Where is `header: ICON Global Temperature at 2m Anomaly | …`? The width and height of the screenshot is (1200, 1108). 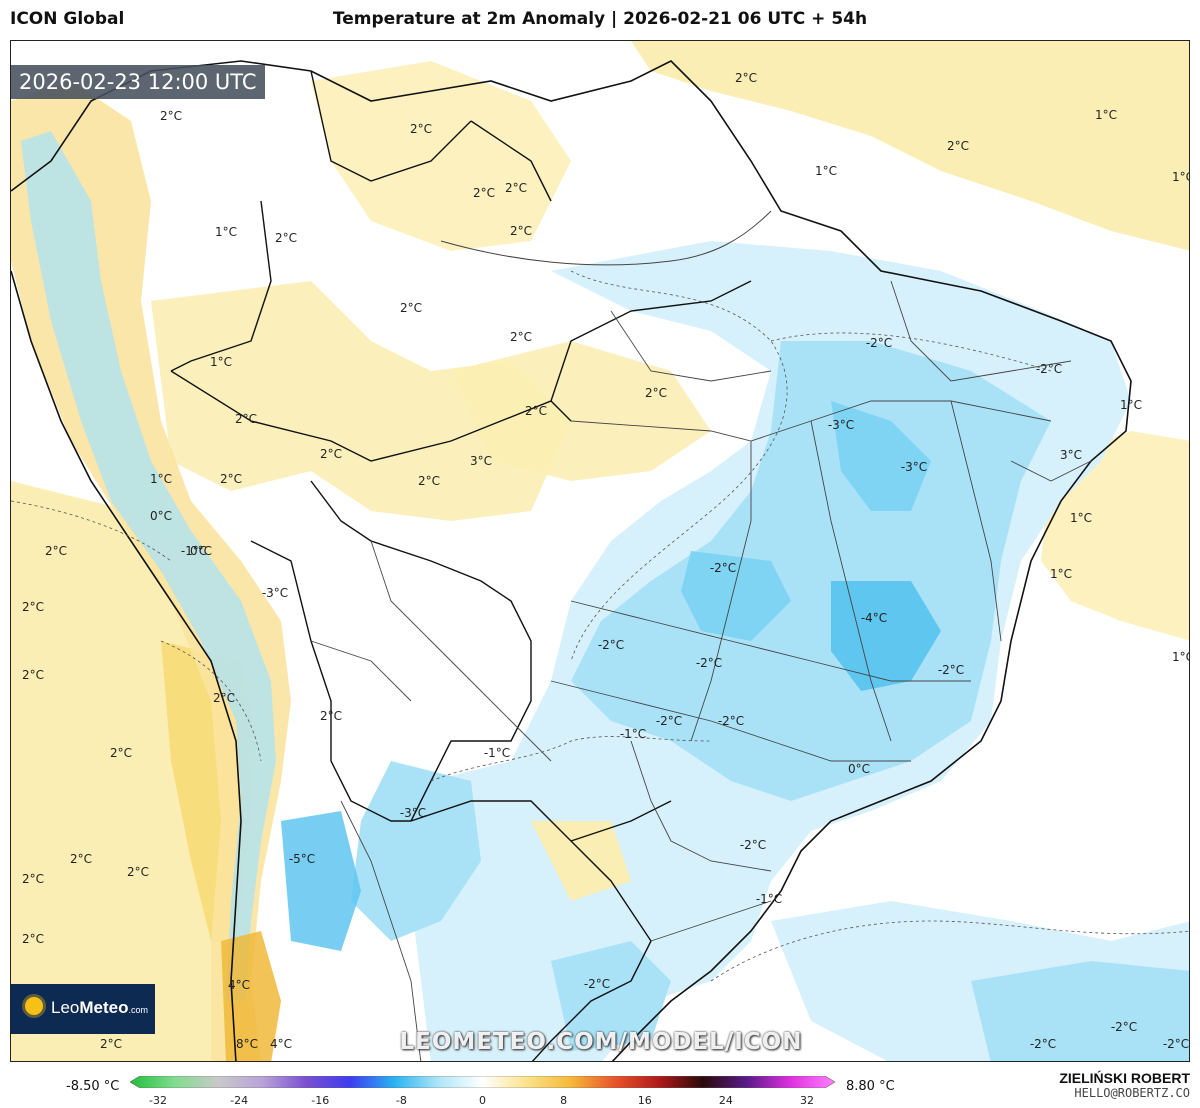
header: ICON Global Temperature at 2m Anomaly | … is located at coordinates (600, 20).